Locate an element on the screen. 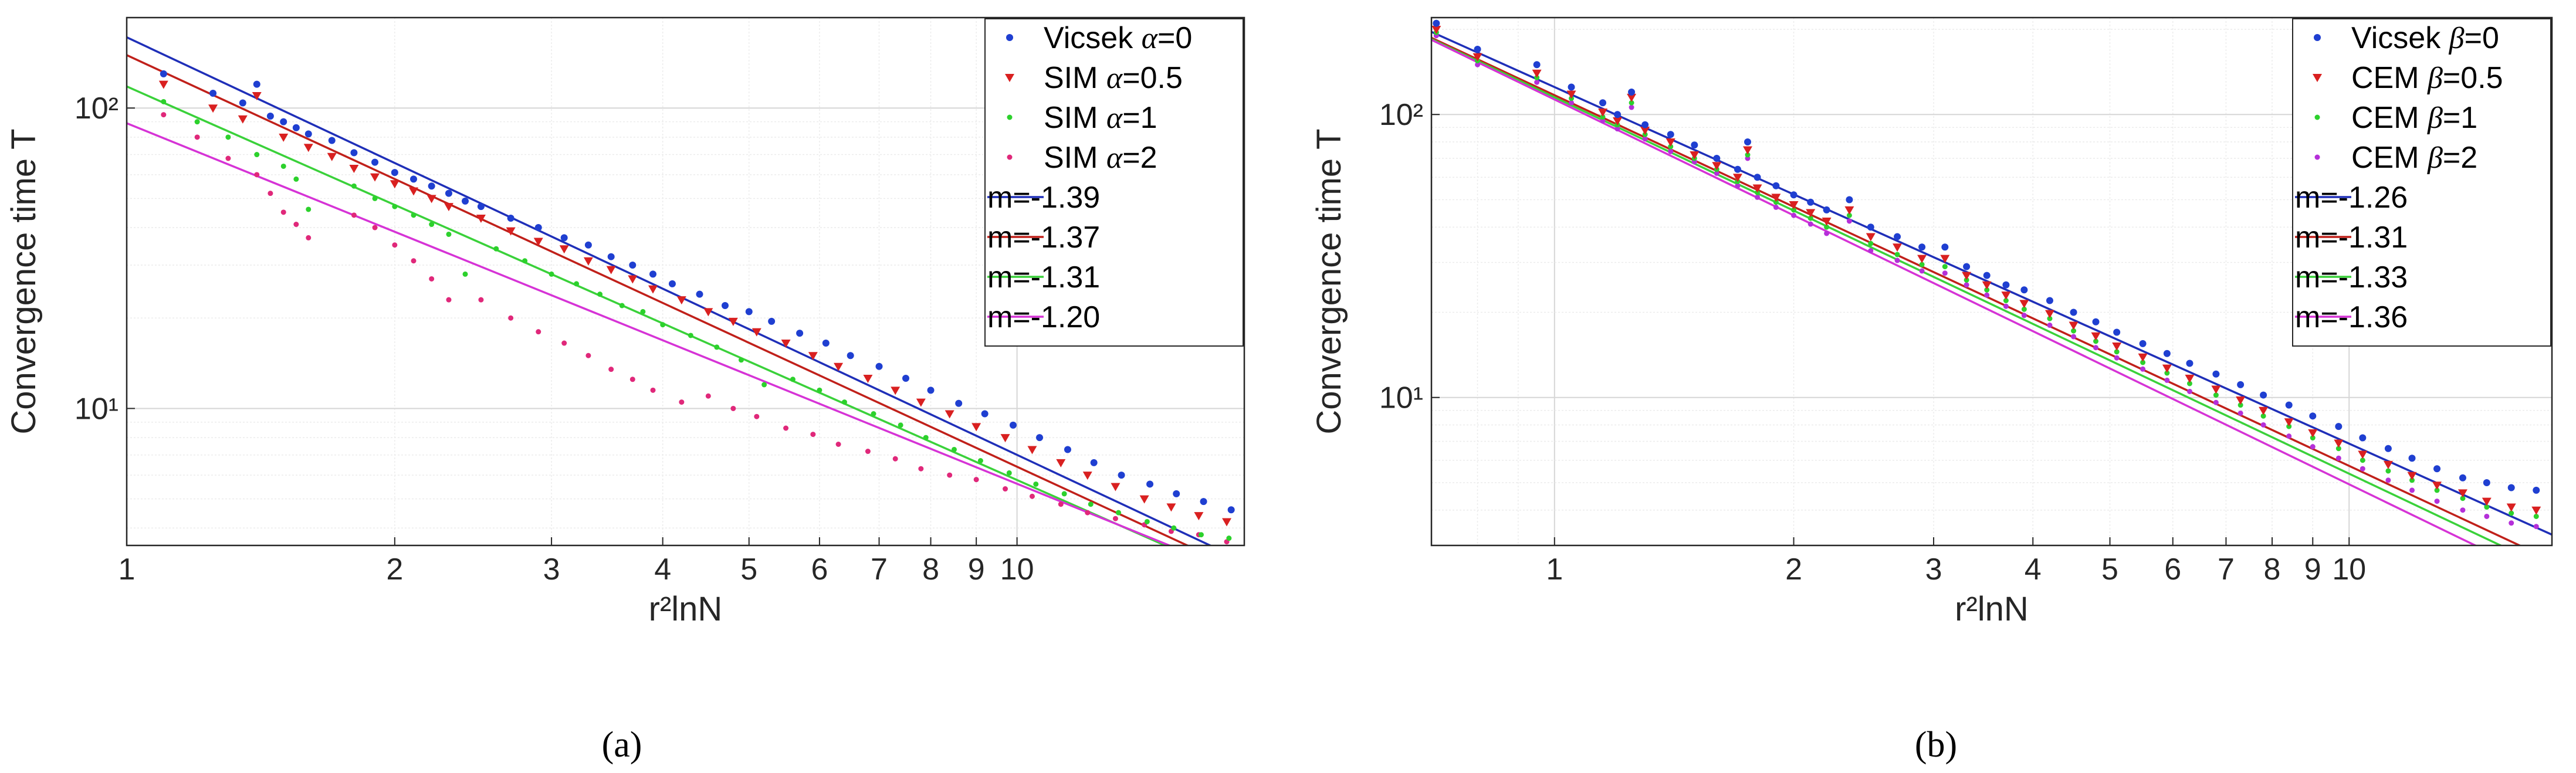  x-tick-label: 4 is located at coordinates (662, 569).